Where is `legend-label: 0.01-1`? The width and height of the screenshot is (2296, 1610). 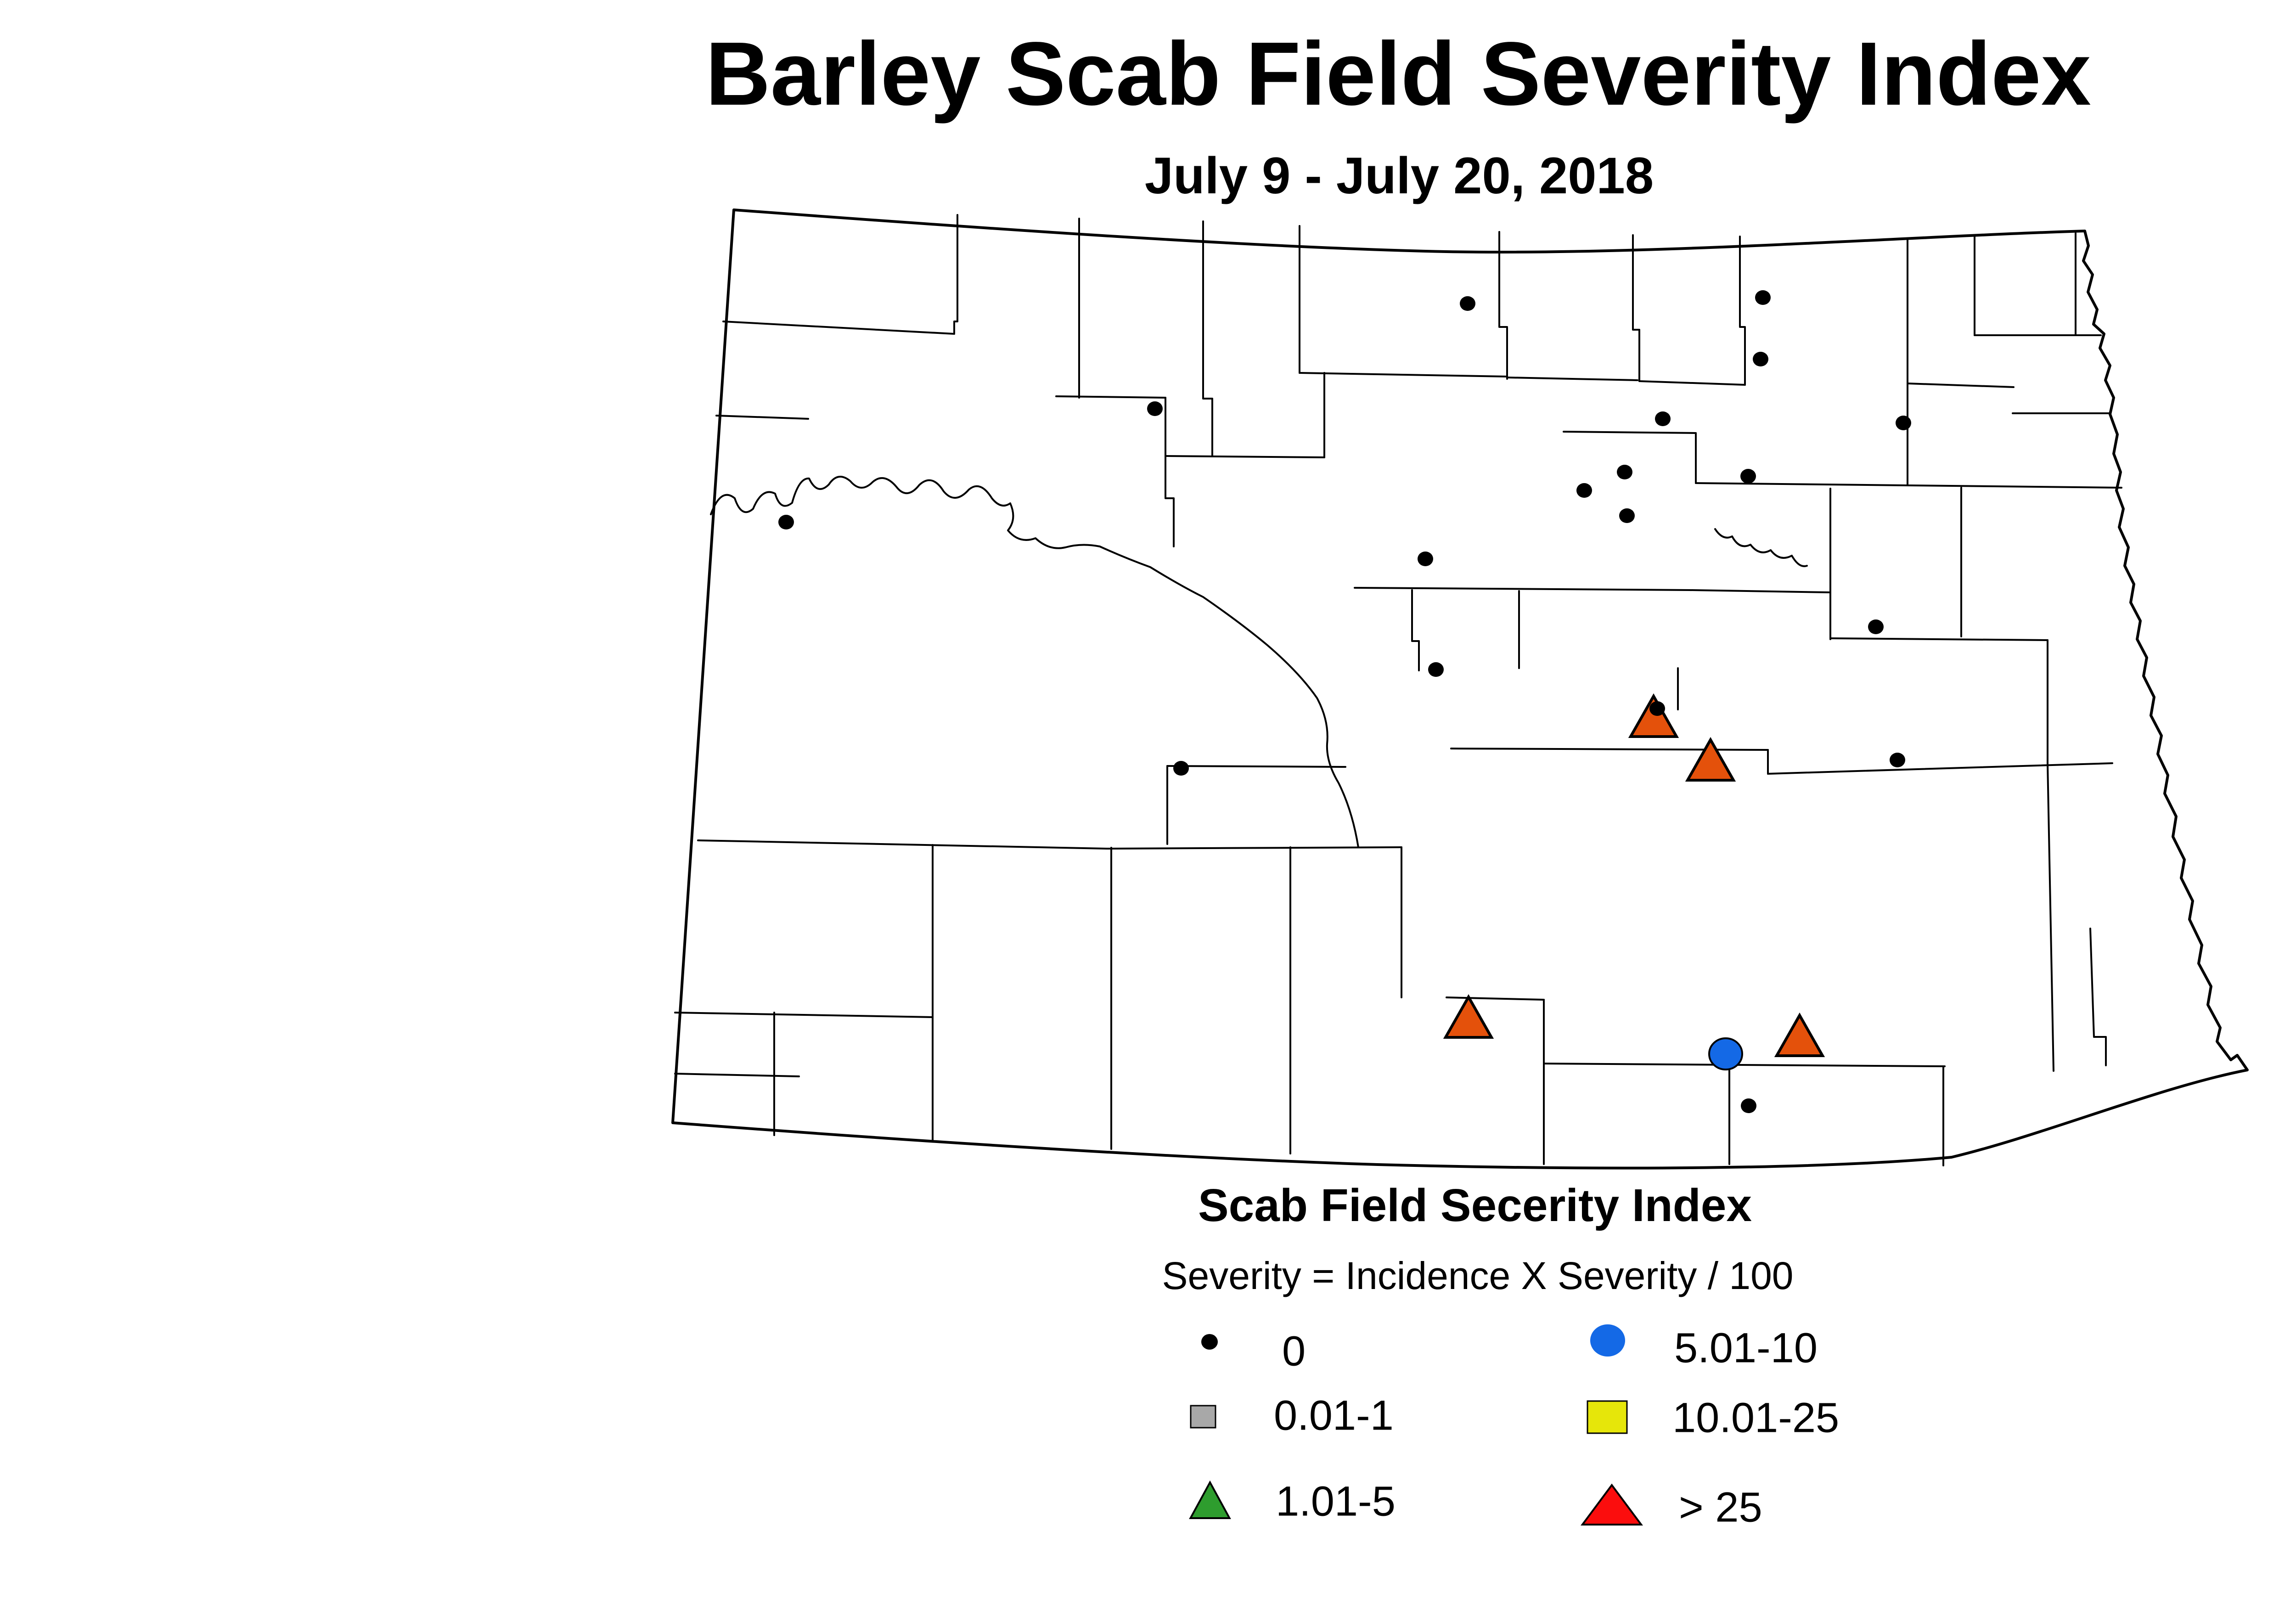 legend-label: 0.01-1 is located at coordinates (1334, 1415).